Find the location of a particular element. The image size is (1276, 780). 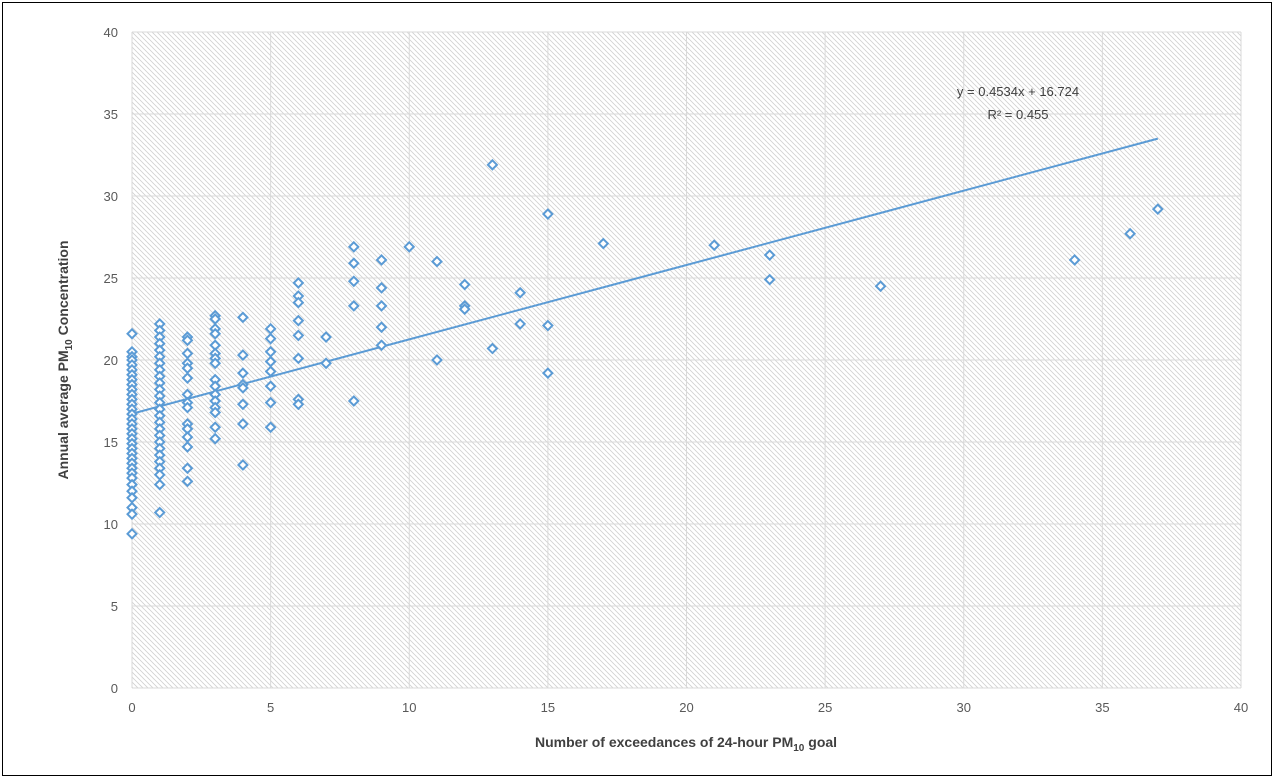

x-tick-label: 20 is located at coordinates (686, 707).